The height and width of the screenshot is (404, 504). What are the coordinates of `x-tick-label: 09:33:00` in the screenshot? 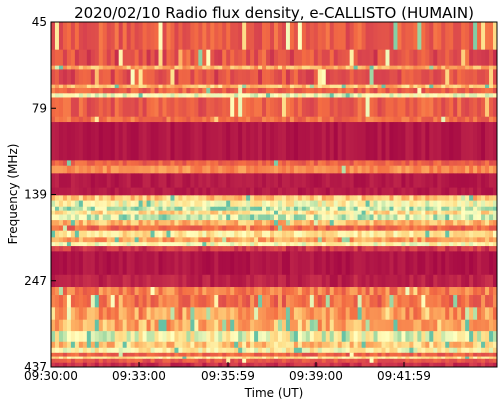 It's located at (139, 376).